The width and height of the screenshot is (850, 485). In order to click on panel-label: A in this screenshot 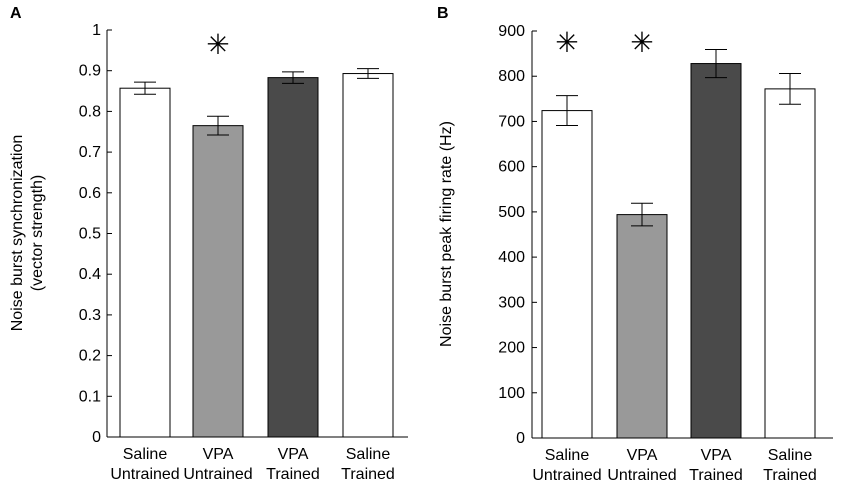, I will do `click(16, 13)`.